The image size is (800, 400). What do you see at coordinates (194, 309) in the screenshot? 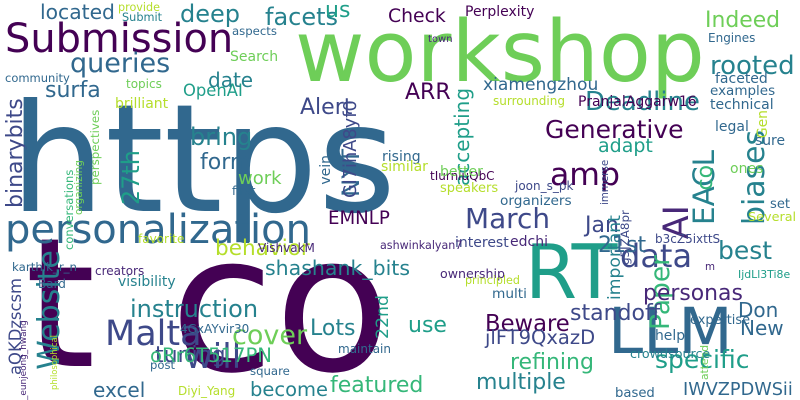
I see `word-instruction: instruction` at bounding box center [194, 309].